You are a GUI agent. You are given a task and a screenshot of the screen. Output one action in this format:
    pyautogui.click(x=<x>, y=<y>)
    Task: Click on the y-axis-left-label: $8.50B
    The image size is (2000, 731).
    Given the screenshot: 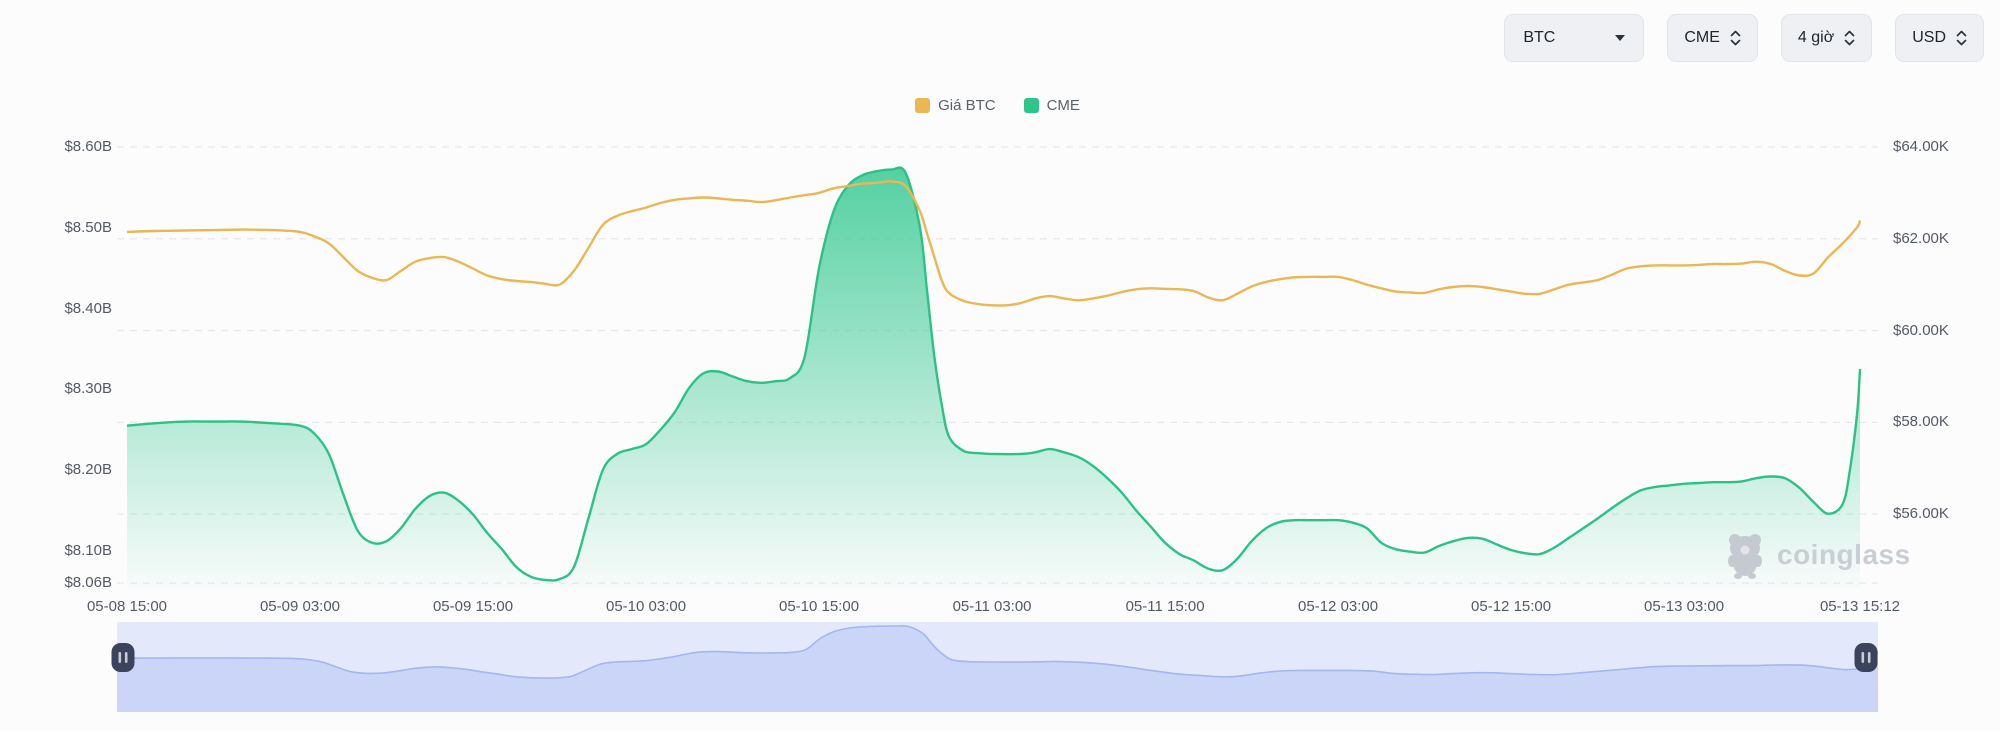 What is the action you would take?
    pyautogui.click(x=88, y=227)
    